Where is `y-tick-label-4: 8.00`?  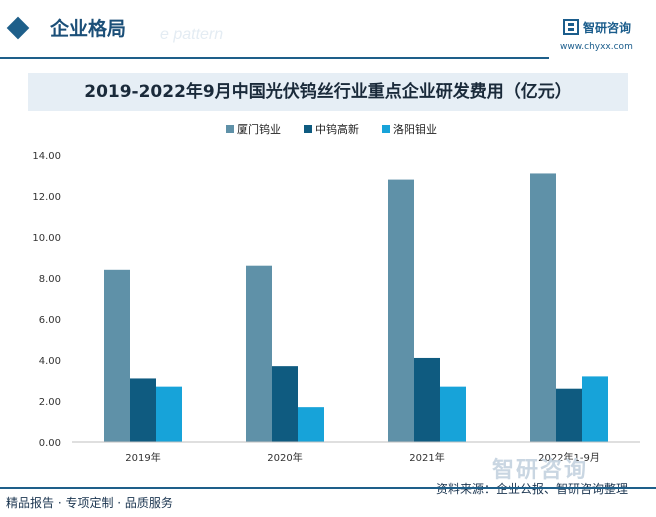 y-tick-label-4: 8.00 is located at coordinates (50, 279).